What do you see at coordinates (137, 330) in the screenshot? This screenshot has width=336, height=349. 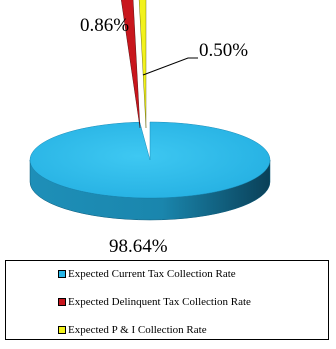 I see `legend-label-p-and-i: Expected P & I Collection Rate` at bounding box center [137, 330].